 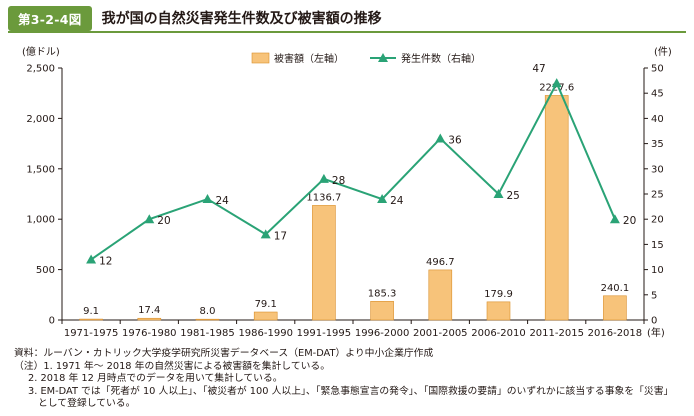 I want to click on y-right-tick-label: 45, so click(x=657, y=94).